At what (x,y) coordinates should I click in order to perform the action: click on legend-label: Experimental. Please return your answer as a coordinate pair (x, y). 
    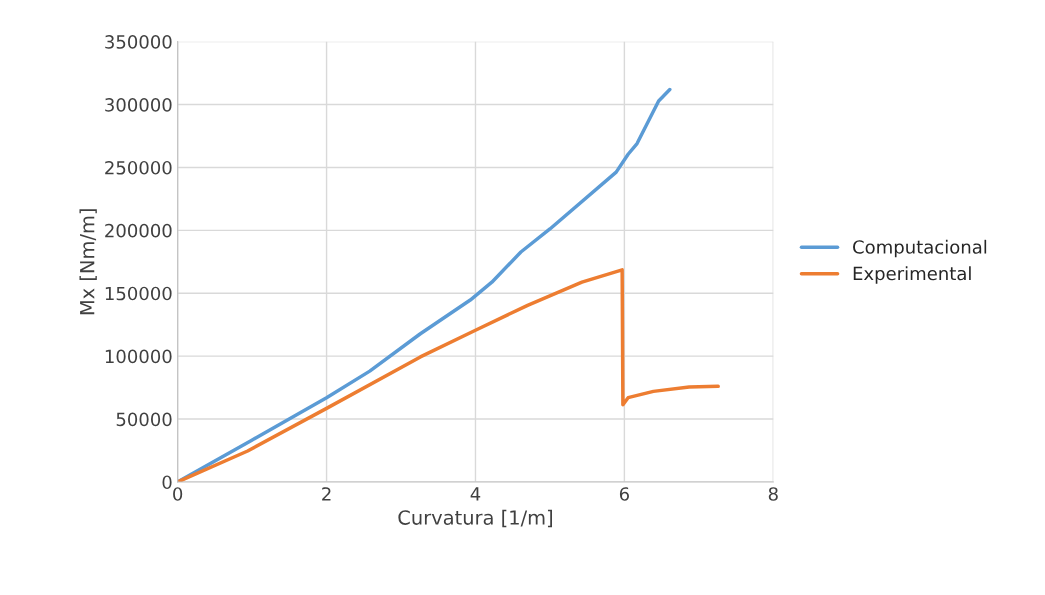
    Looking at the image, I should click on (912, 275).